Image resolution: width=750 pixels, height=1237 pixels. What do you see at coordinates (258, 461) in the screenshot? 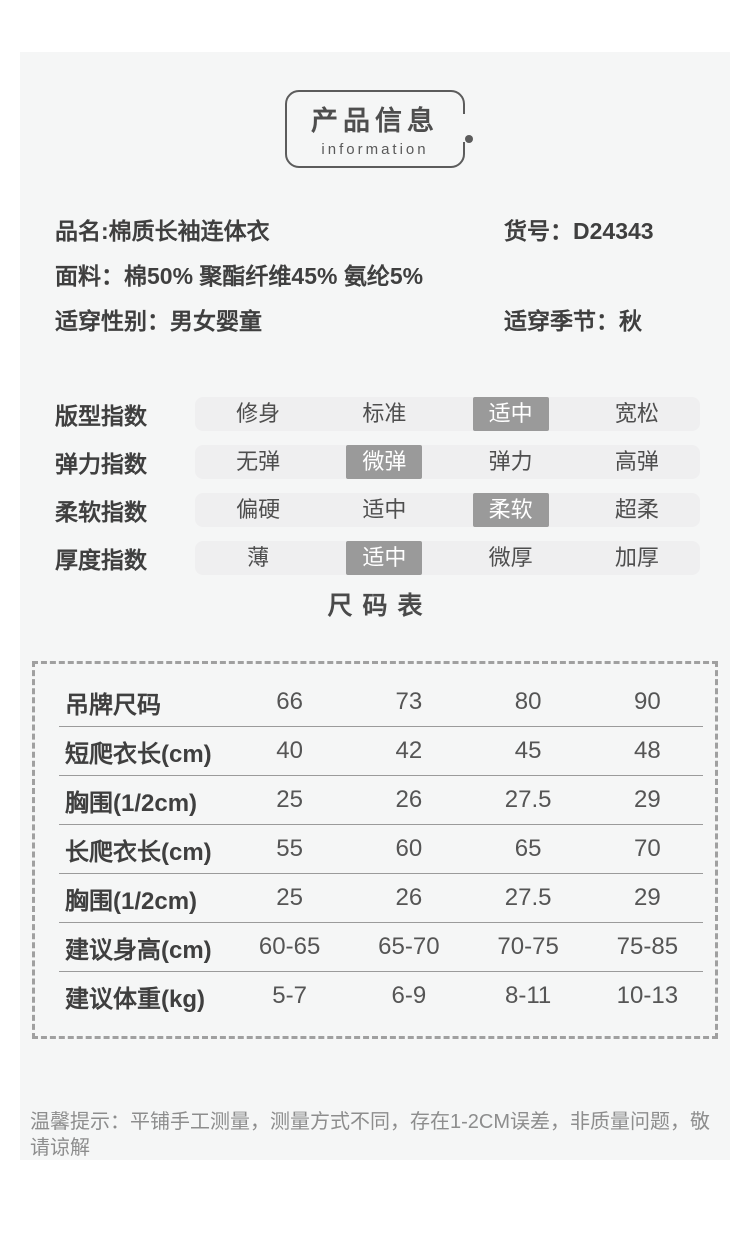
I see `index-option: 无弹` at bounding box center [258, 461].